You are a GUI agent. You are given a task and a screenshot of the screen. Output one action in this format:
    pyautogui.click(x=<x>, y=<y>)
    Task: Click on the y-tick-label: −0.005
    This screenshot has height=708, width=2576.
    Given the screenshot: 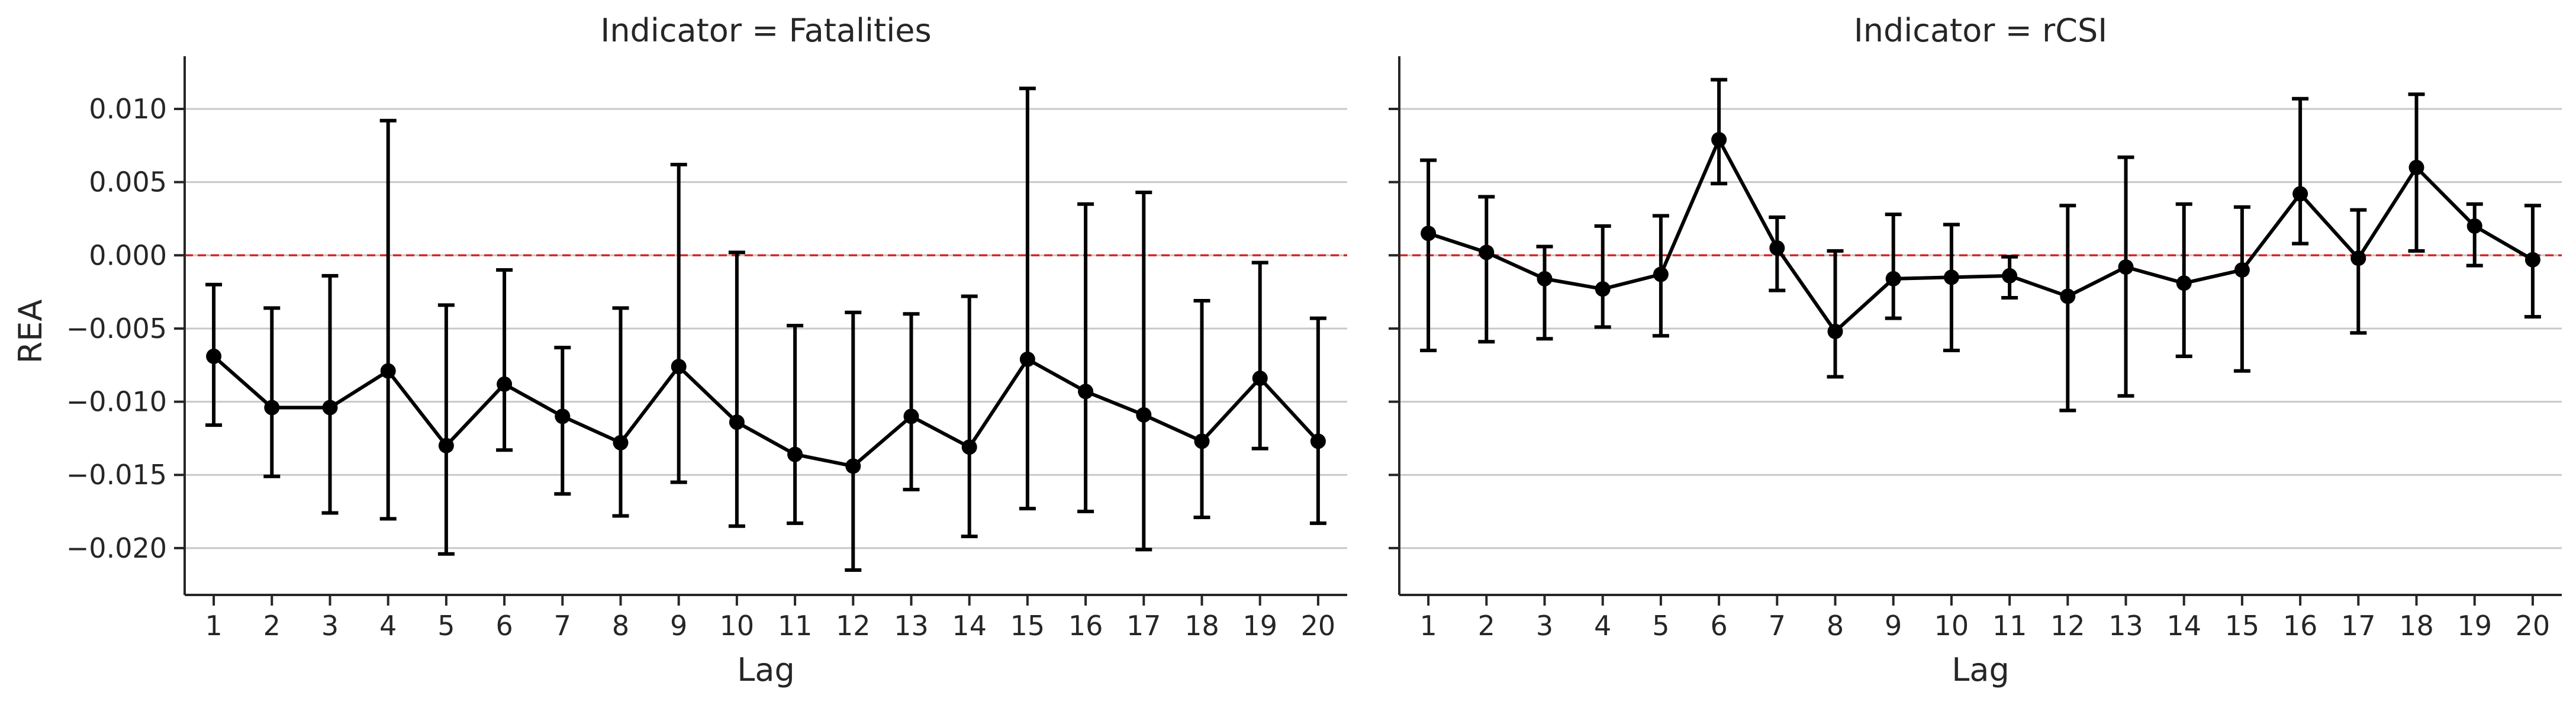 What is the action you would take?
    pyautogui.click(x=117, y=329)
    